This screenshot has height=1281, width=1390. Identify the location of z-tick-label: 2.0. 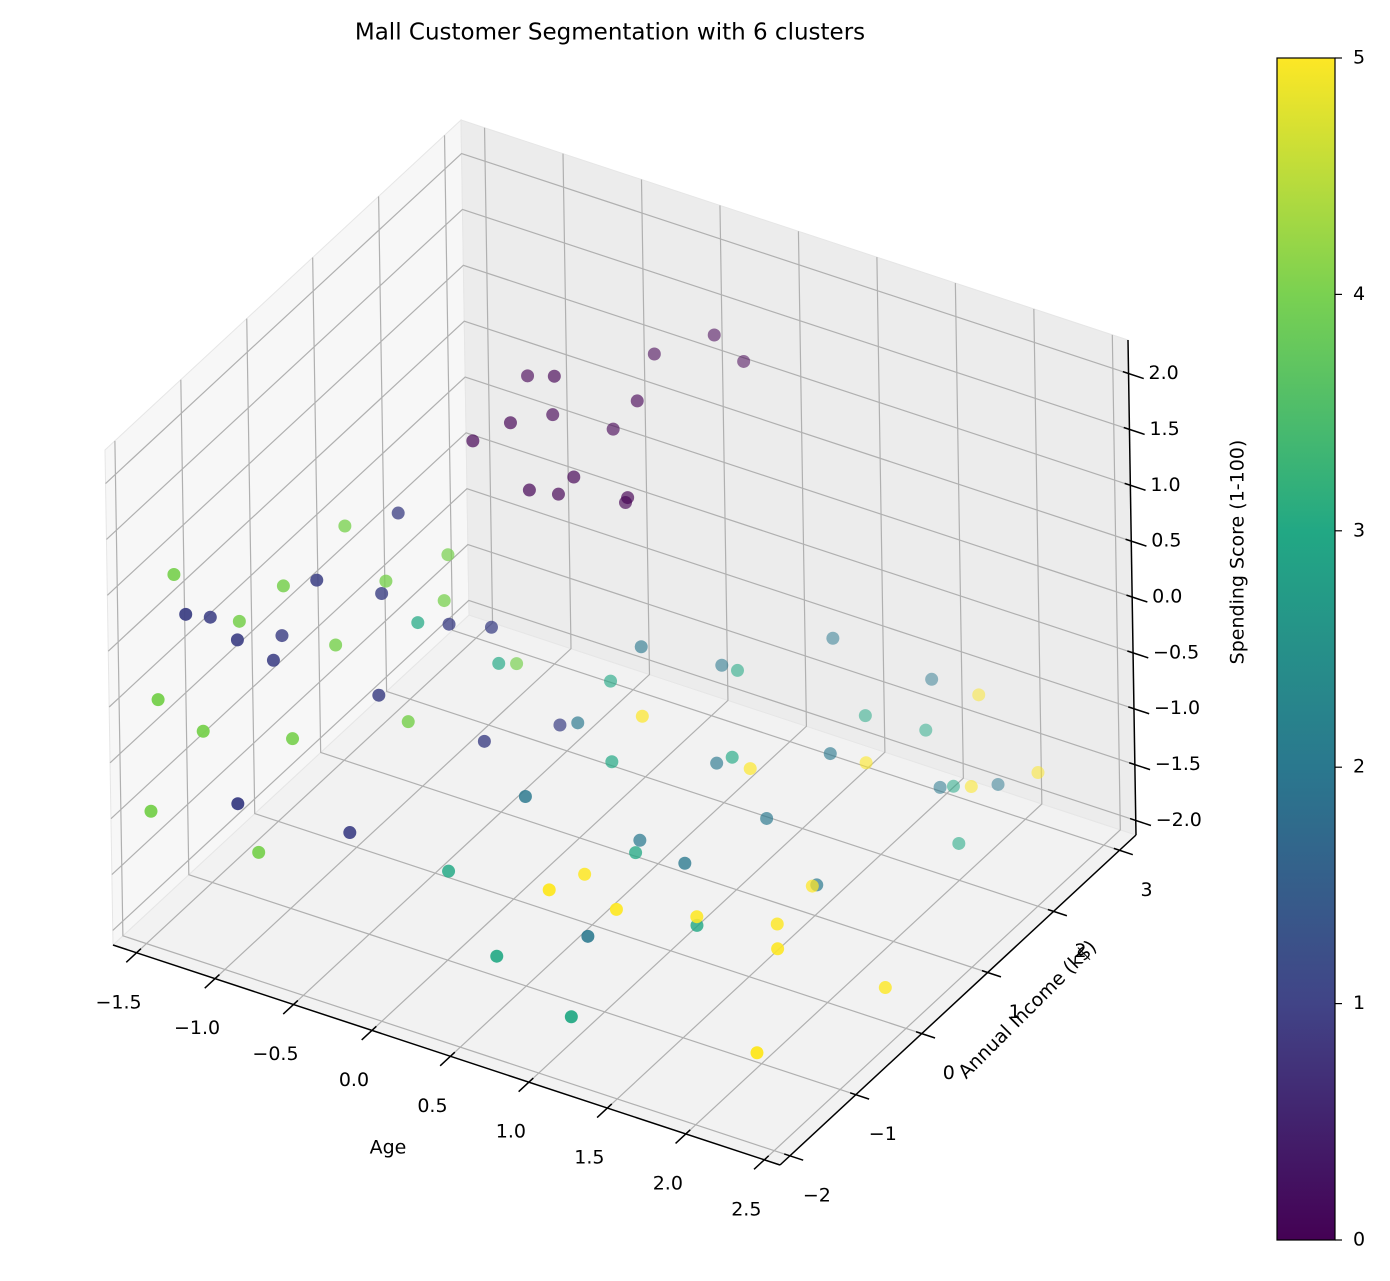
(1164, 373).